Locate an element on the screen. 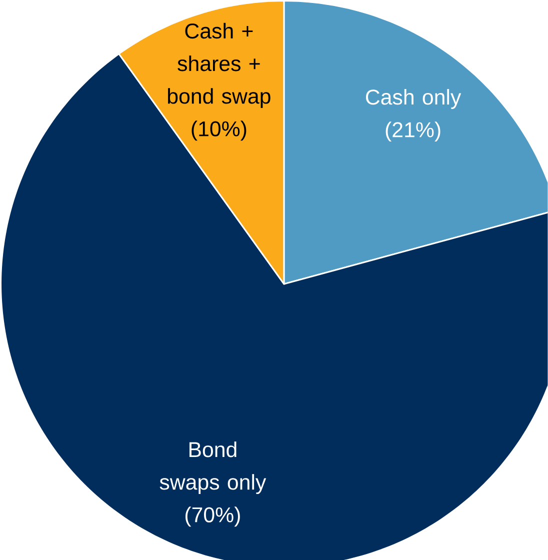  data-label: (21%) is located at coordinates (413, 132).